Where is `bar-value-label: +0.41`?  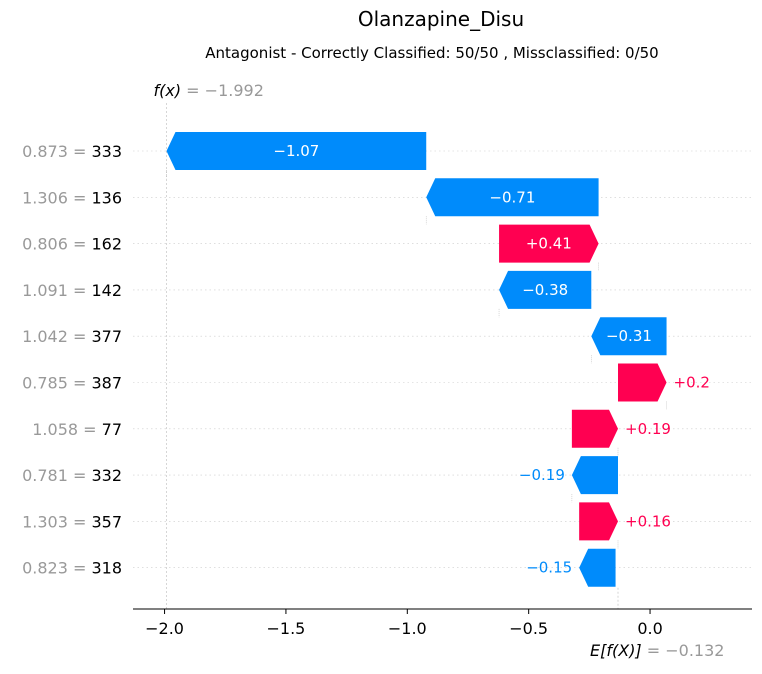 bar-value-label: +0.41 is located at coordinates (549, 244).